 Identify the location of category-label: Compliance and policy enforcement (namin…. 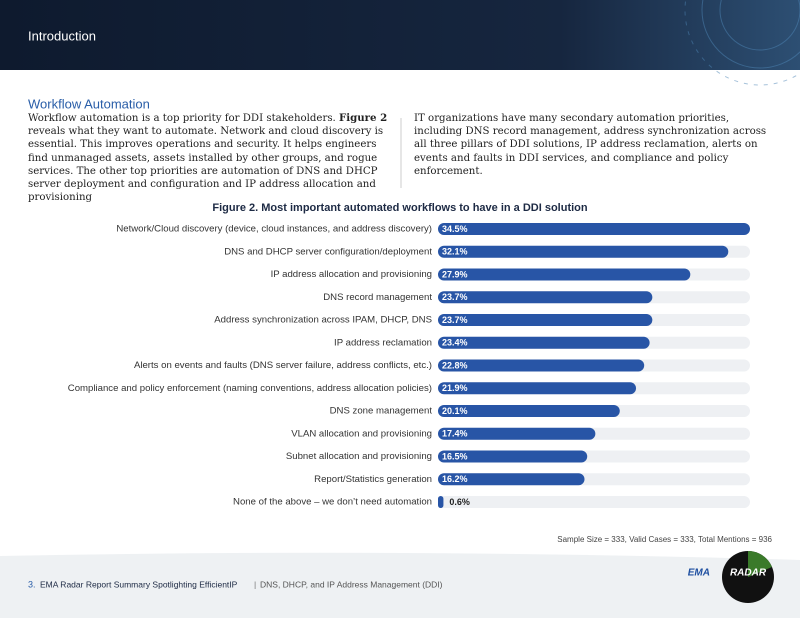
(250, 388).